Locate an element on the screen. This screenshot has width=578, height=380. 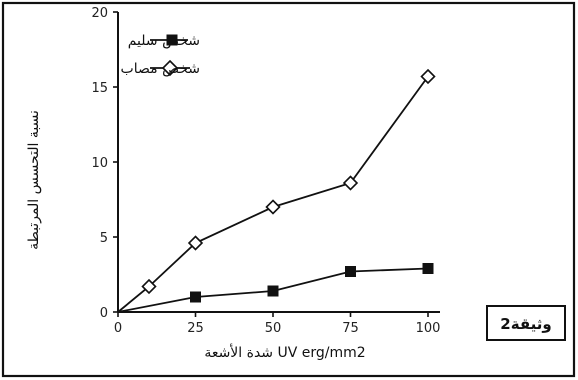
y-tick-label: 5 is located at coordinates (104, 238).